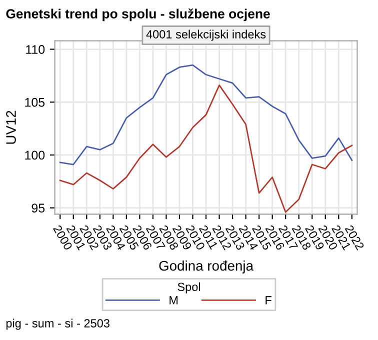  I want to click on legend-title: Spol, so click(189, 288).